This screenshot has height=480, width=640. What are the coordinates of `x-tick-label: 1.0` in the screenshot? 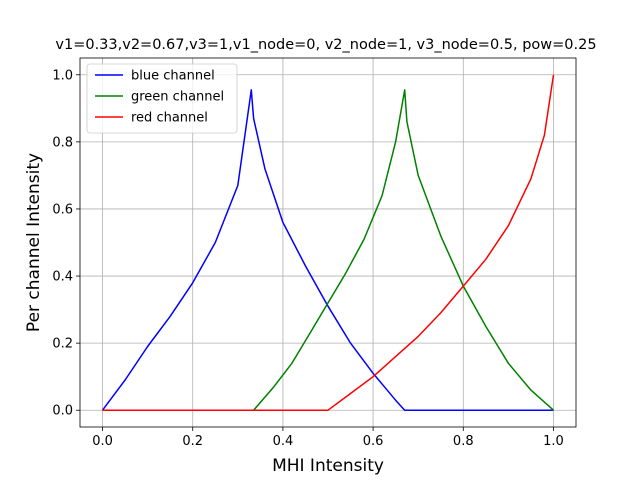 It's located at (553, 441).